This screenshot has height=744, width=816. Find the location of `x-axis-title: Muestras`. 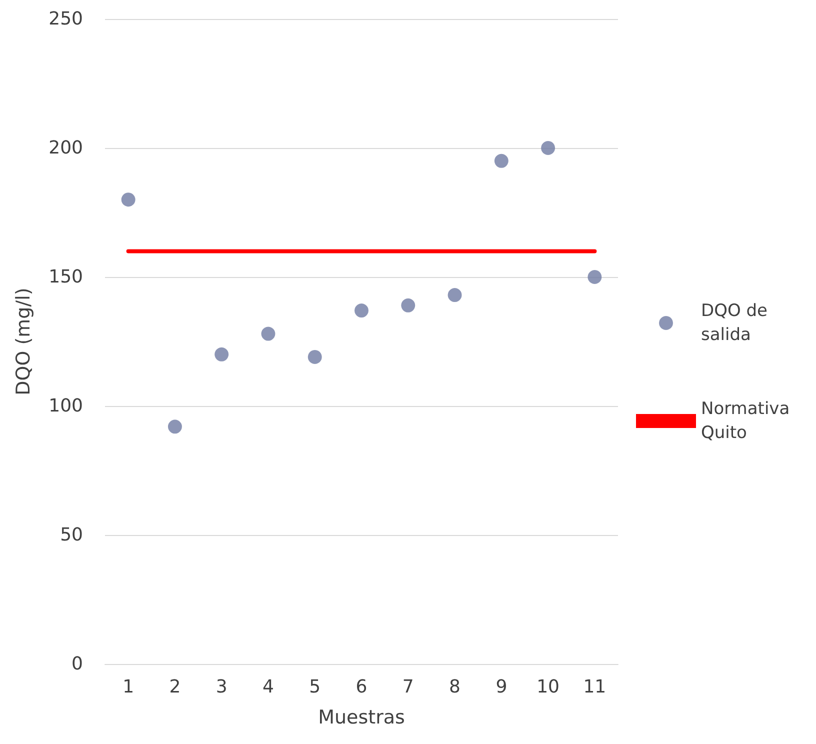

x-axis-title: Muestras is located at coordinates (361, 717).